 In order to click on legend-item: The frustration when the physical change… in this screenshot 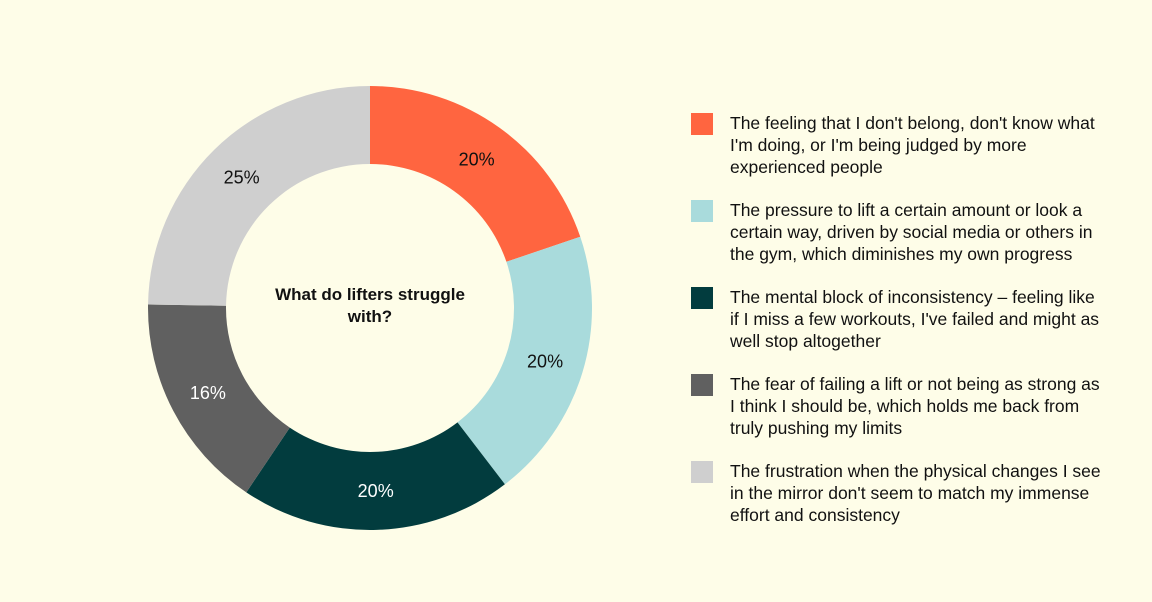, I will do `click(906, 493)`.